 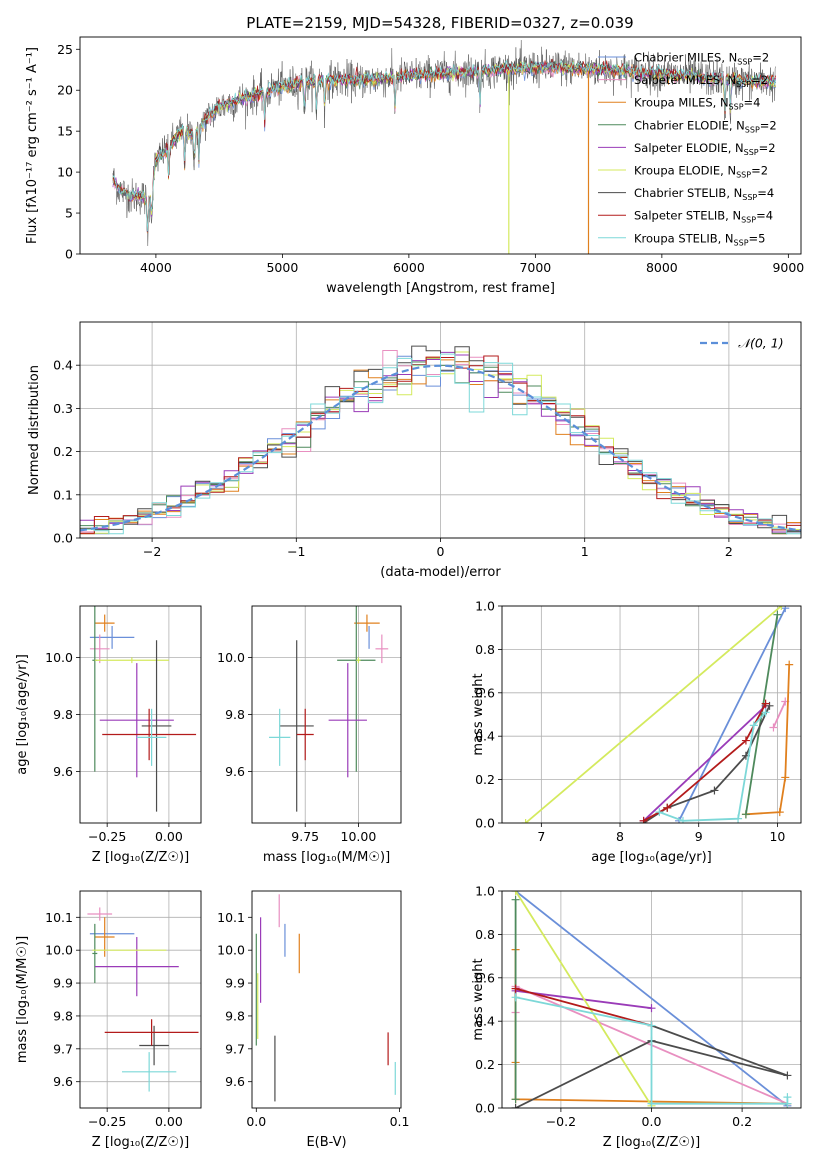 I want to click on x-tick-label: 10, so click(x=777, y=836).